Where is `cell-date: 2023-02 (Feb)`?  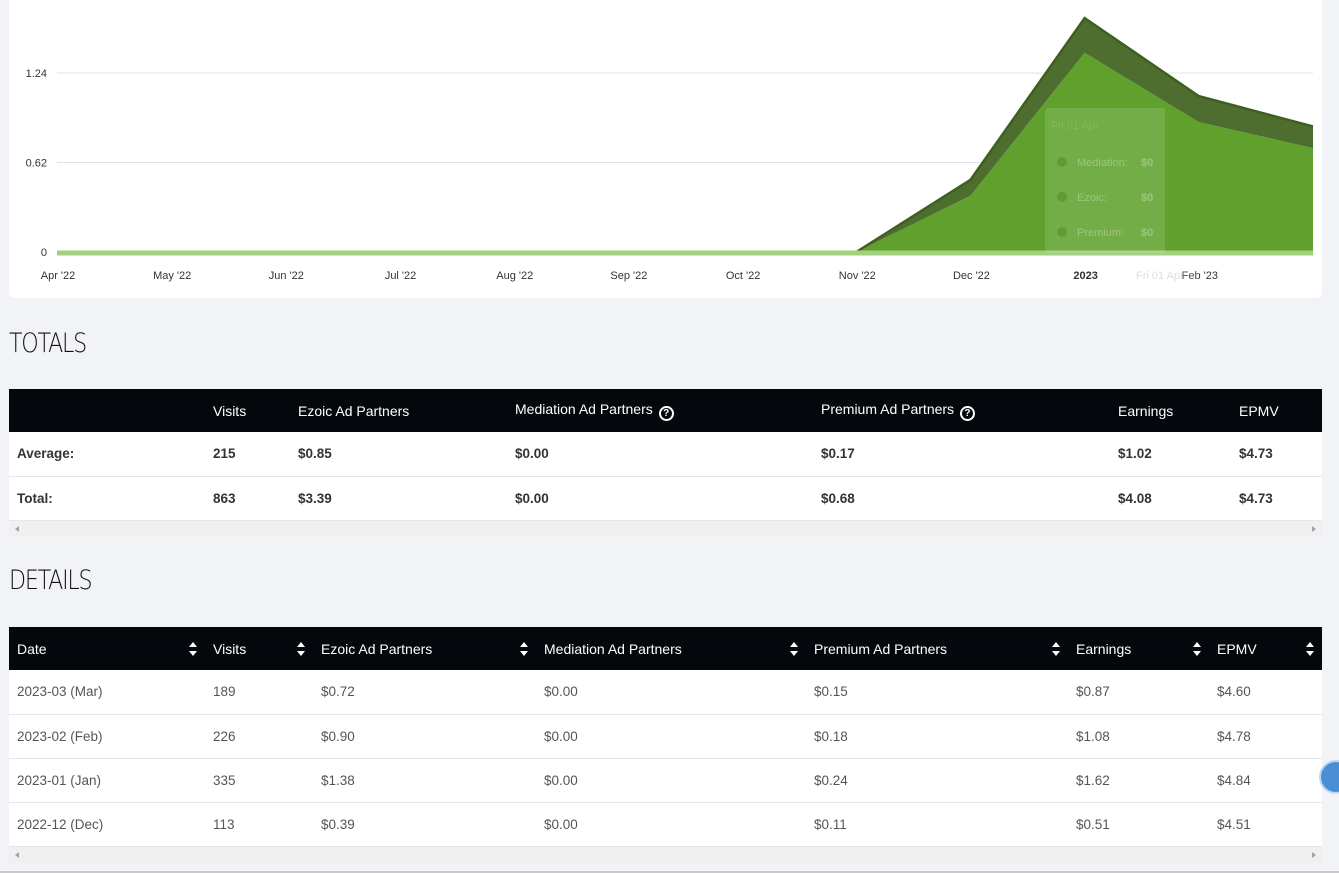 cell-date: 2023-02 (Feb) is located at coordinates (107, 736).